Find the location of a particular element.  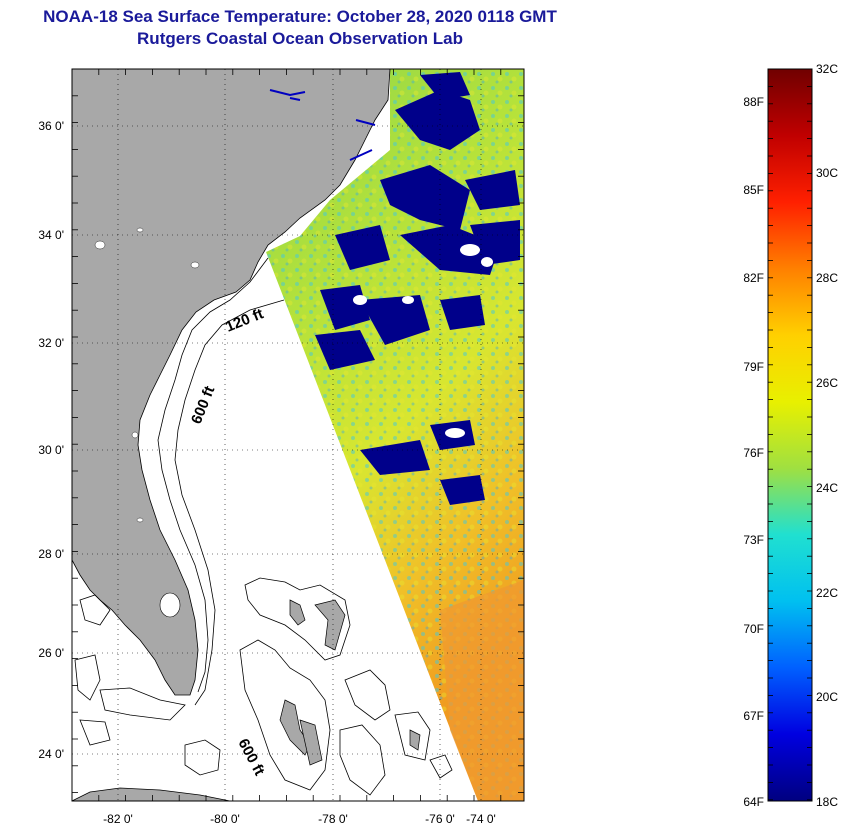

colorbar-celsius-labels: 32C 30C 28C 26C 24C 22C 20C 18C is located at coordinates (827, 435).